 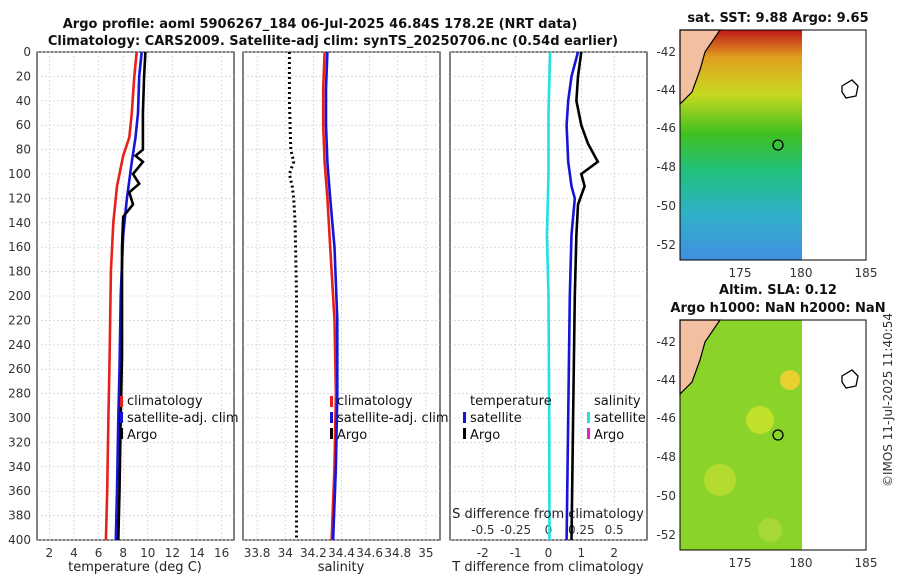 I want to click on salinity-tick-labels: 33.8 34 34.2 34.4 34.6 34.8 35, so click(x=339, y=553).